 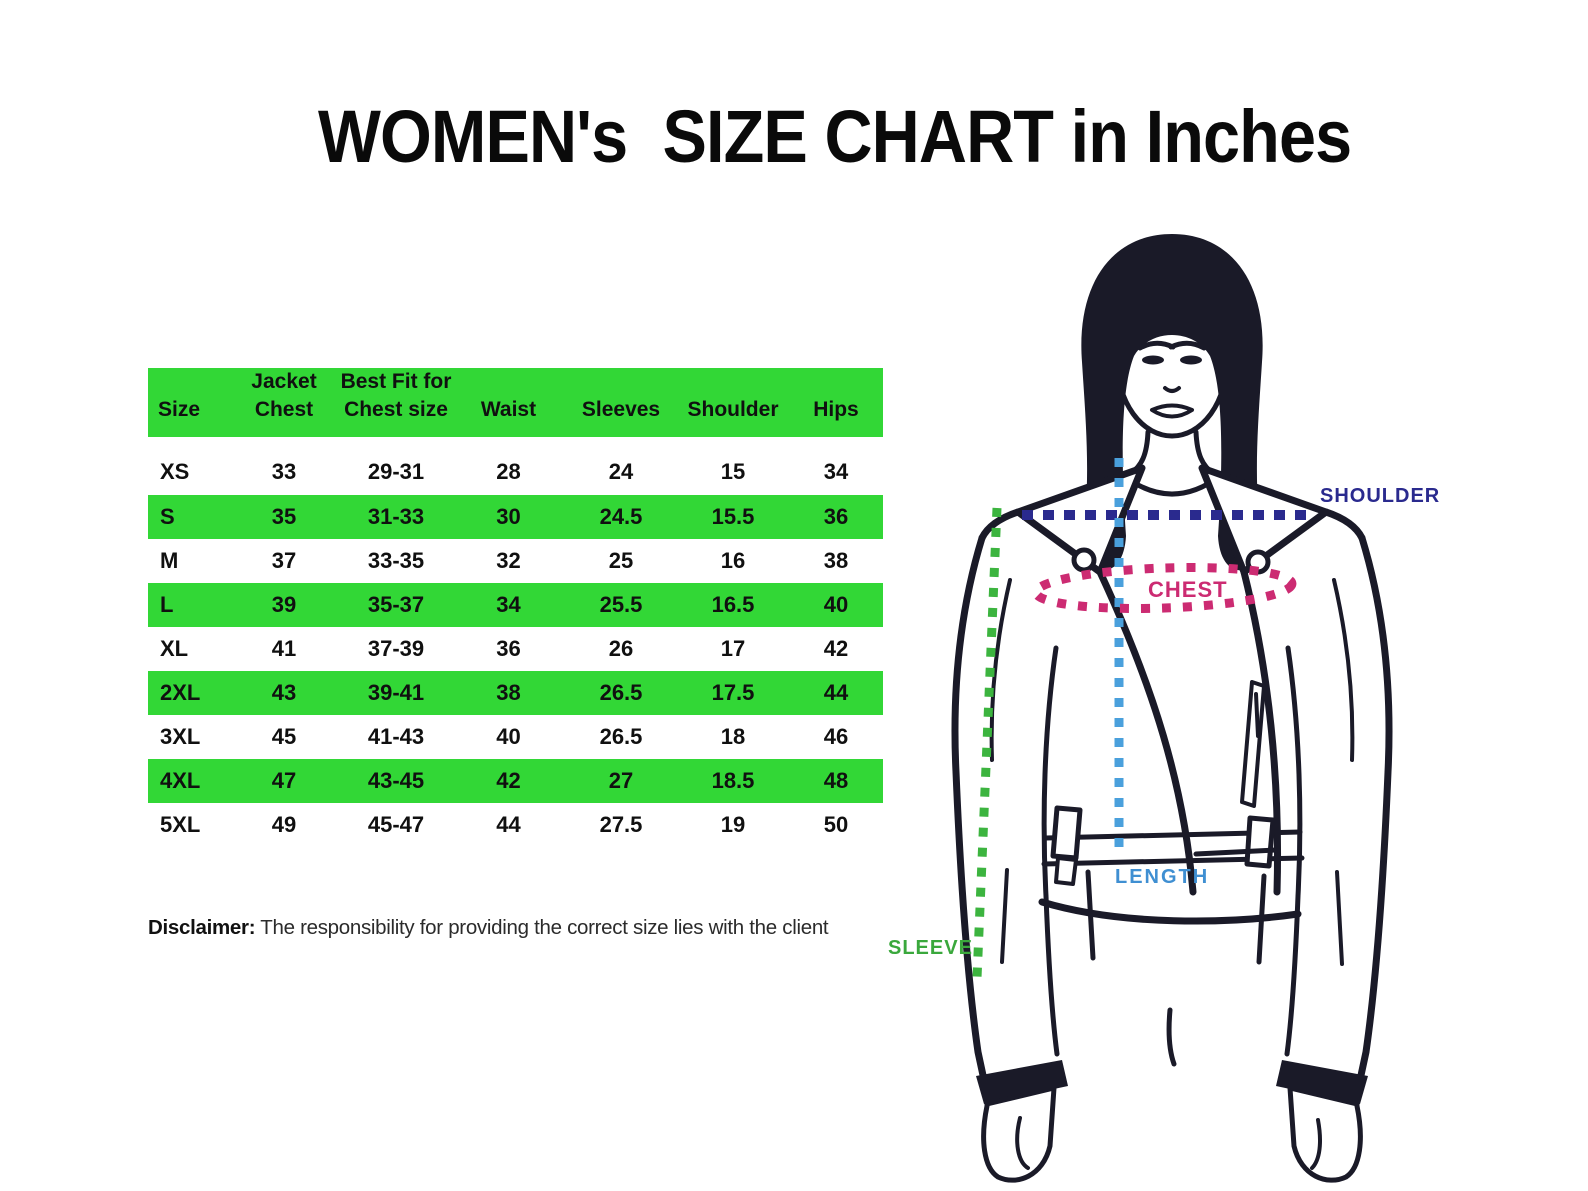 I want to click on cell-shoulder: 15.5, so click(x=733, y=516).